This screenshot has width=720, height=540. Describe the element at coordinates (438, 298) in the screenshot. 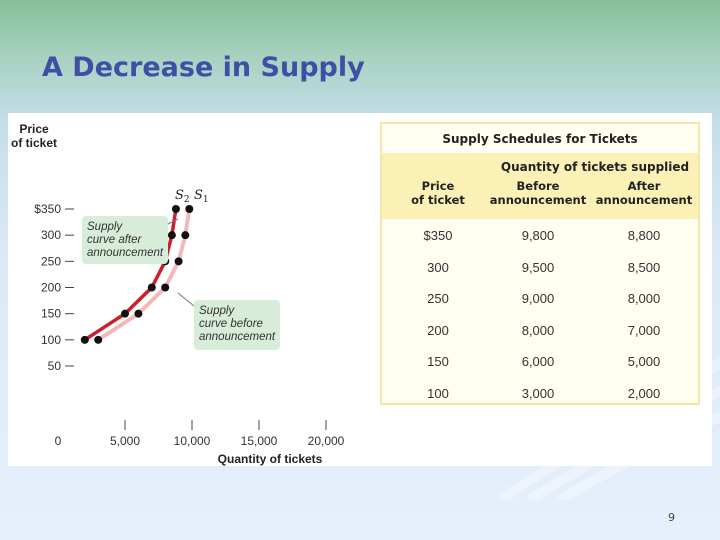

I see `table-cell: 250` at that location.